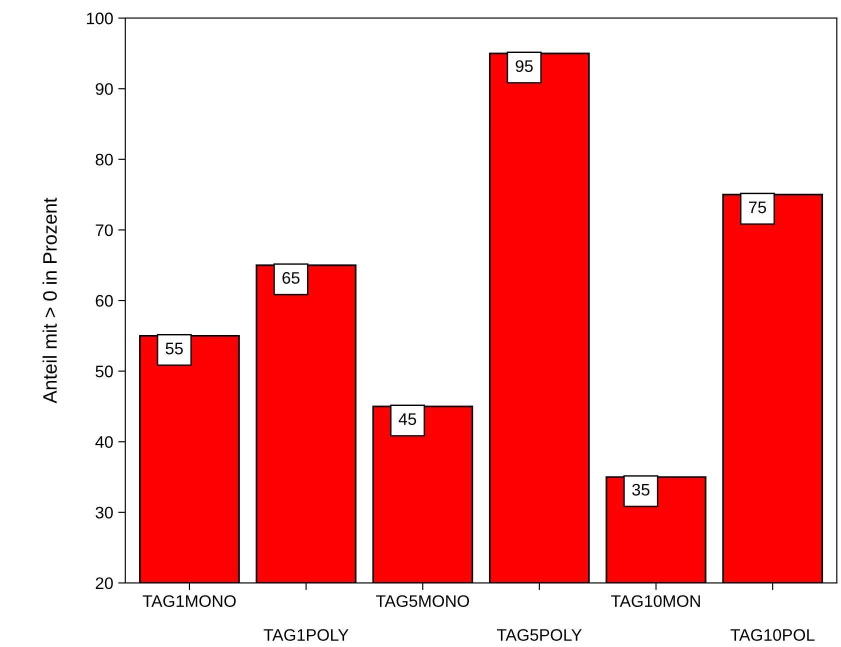 The width and height of the screenshot is (841, 647). Describe the element at coordinates (104, 89) in the screenshot. I see `y-tick-label: 90` at that location.